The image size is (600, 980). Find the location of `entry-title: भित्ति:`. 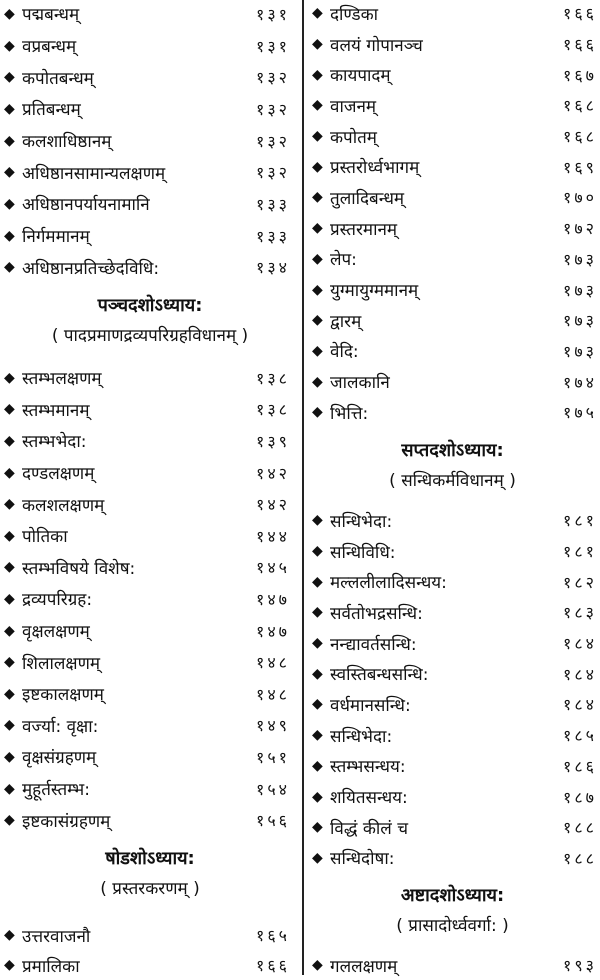

entry-title: भित्ति: is located at coordinates (349, 413).